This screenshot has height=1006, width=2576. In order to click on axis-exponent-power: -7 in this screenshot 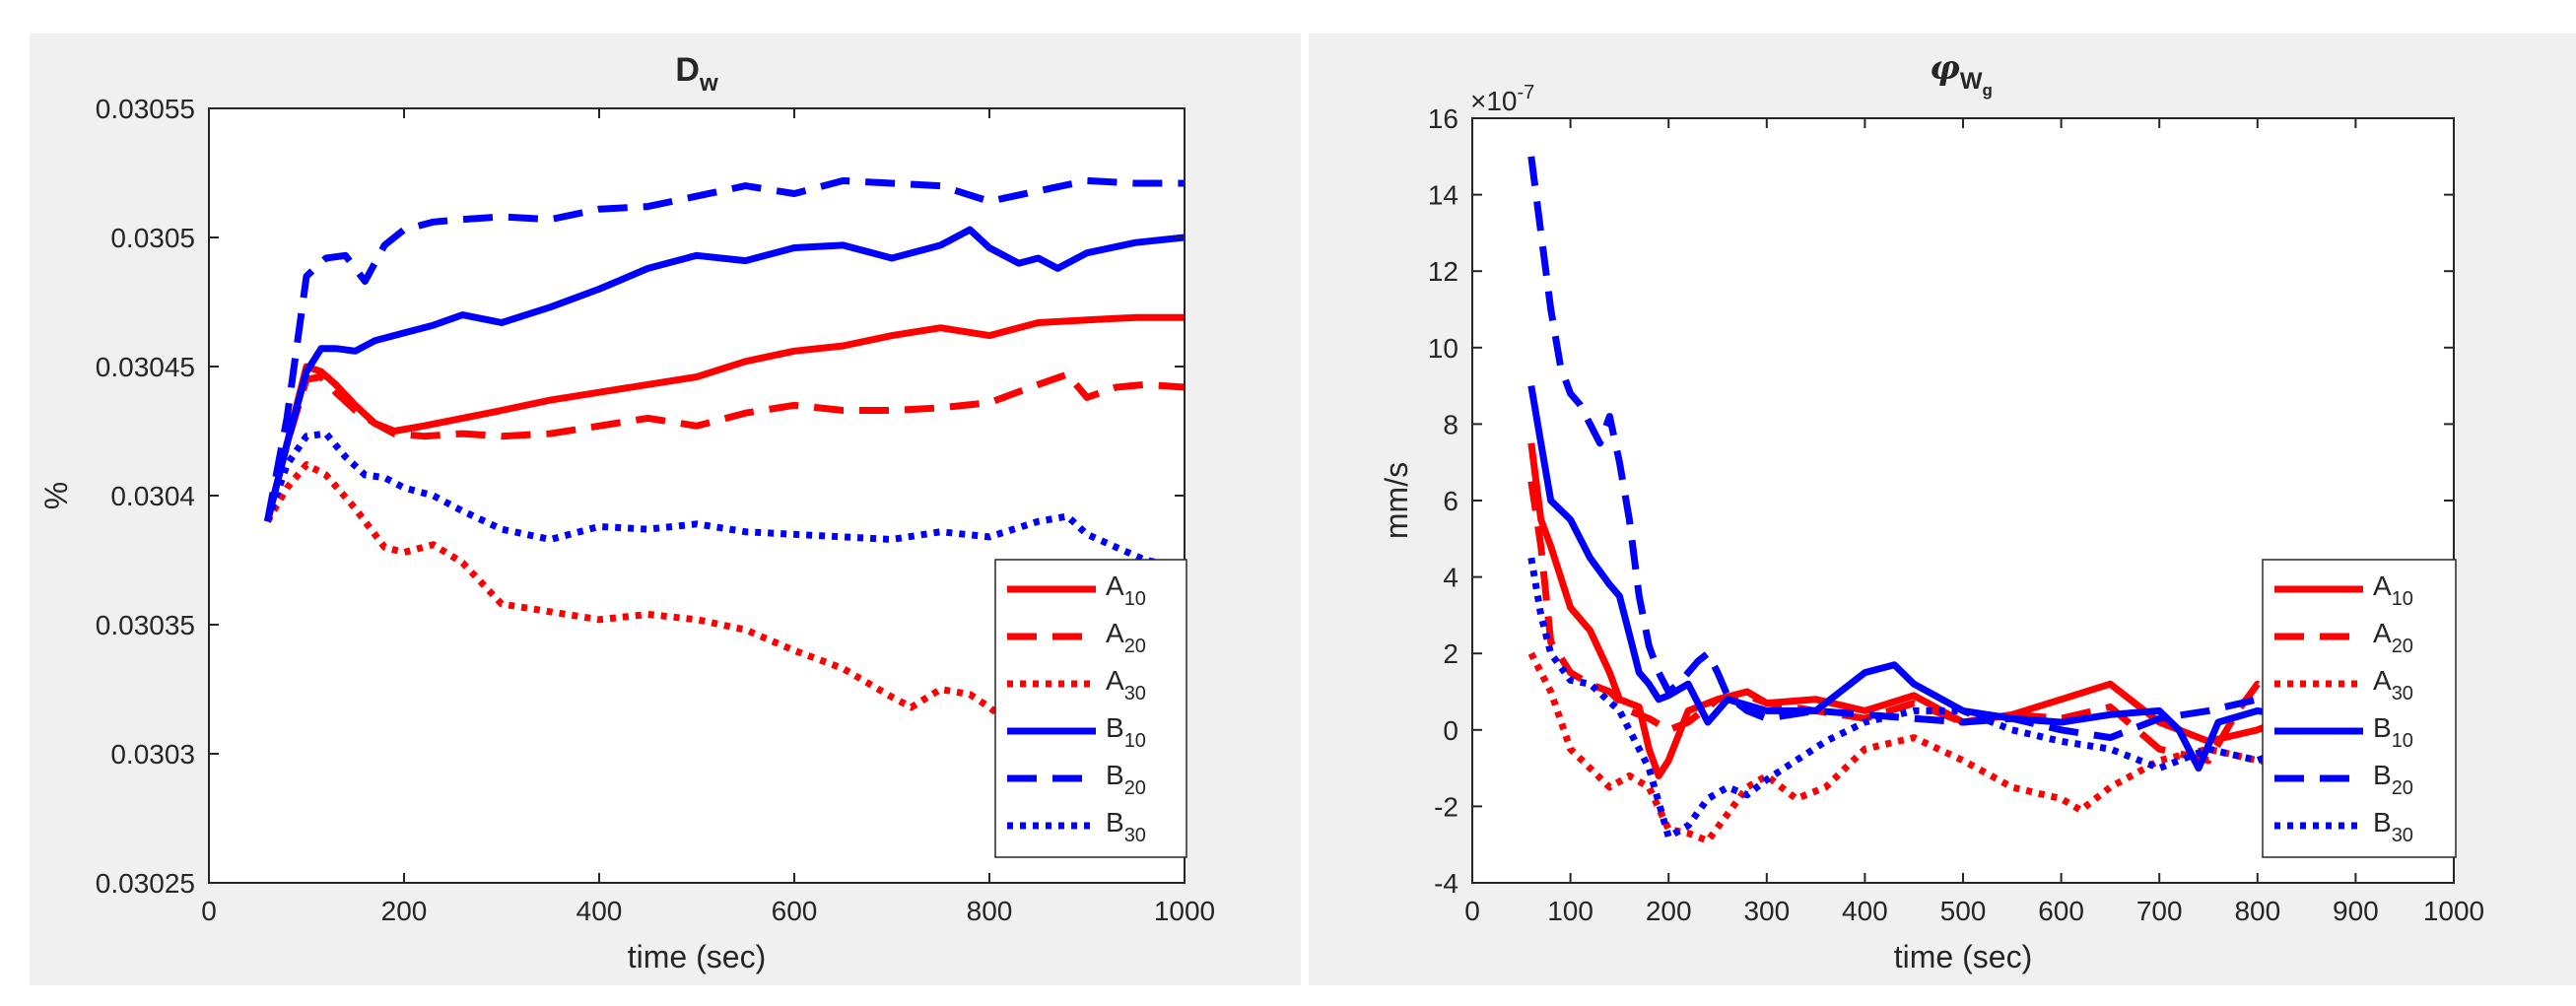, I will do `click(1526, 92)`.